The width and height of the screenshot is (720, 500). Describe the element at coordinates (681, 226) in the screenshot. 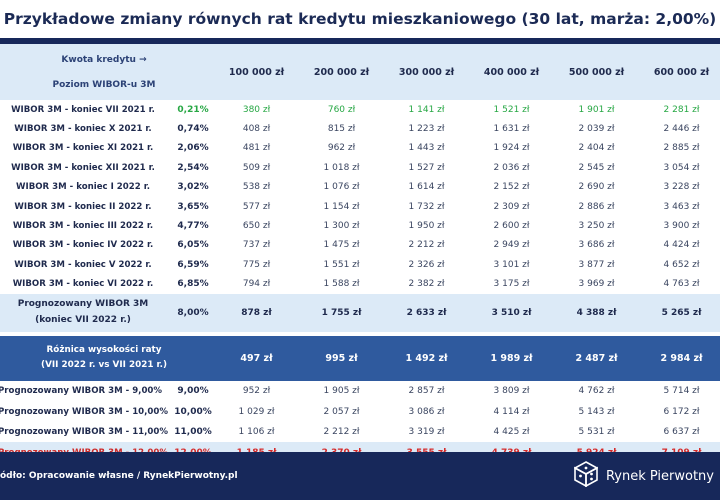

I see `installment-cell: 3 900 zł` at that location.